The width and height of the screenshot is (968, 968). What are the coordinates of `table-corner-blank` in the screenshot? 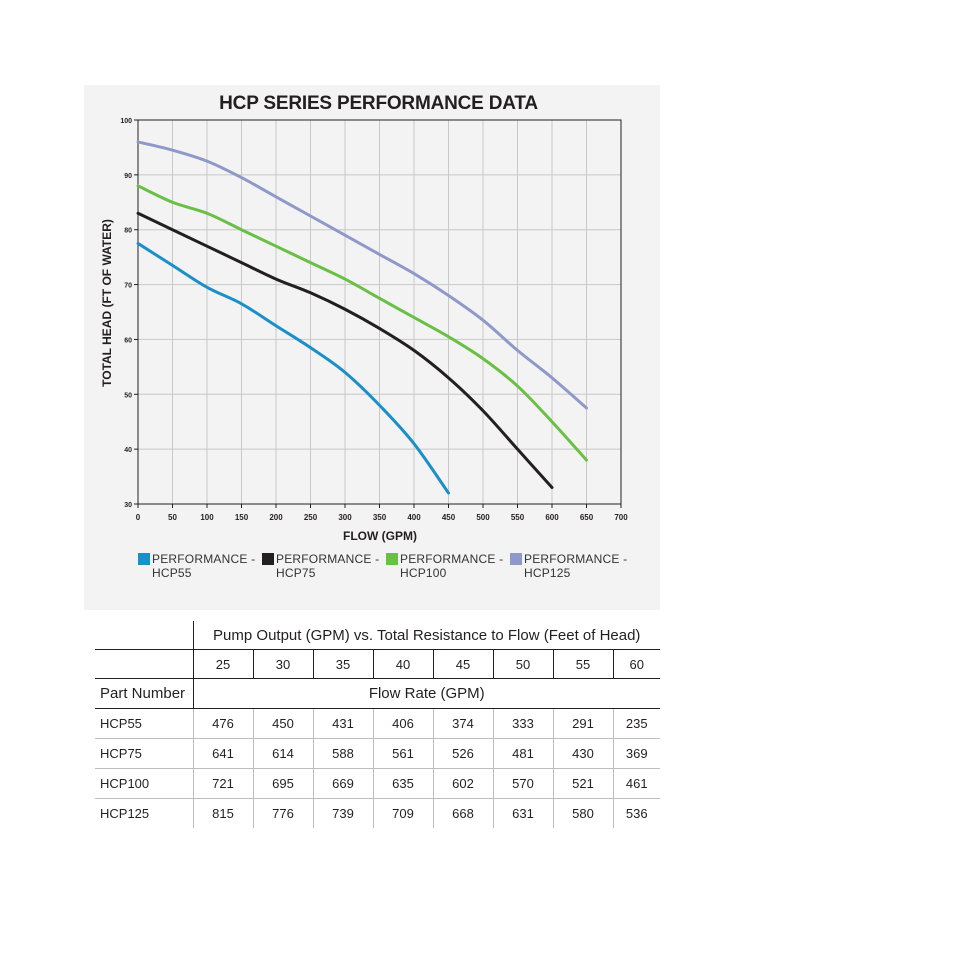 It's located at (144, 635).